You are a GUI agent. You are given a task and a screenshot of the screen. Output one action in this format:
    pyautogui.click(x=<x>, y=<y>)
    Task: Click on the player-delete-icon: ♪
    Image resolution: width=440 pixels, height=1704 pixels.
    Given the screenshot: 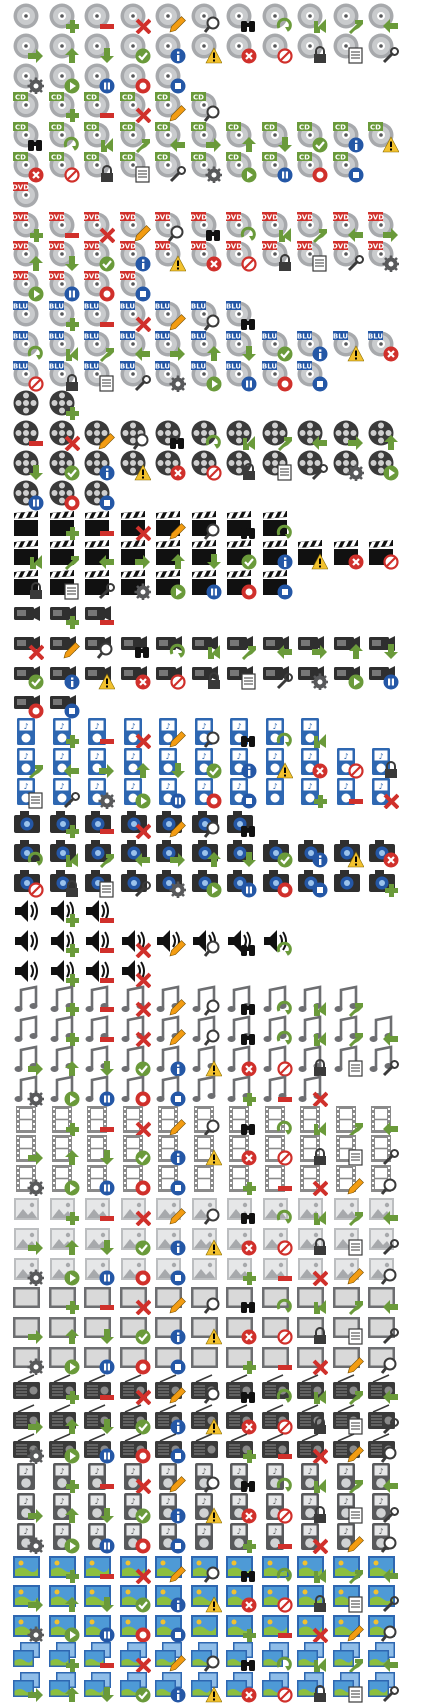 What is the action you would take?
    pyautogui.click(x=383, y=793)
    